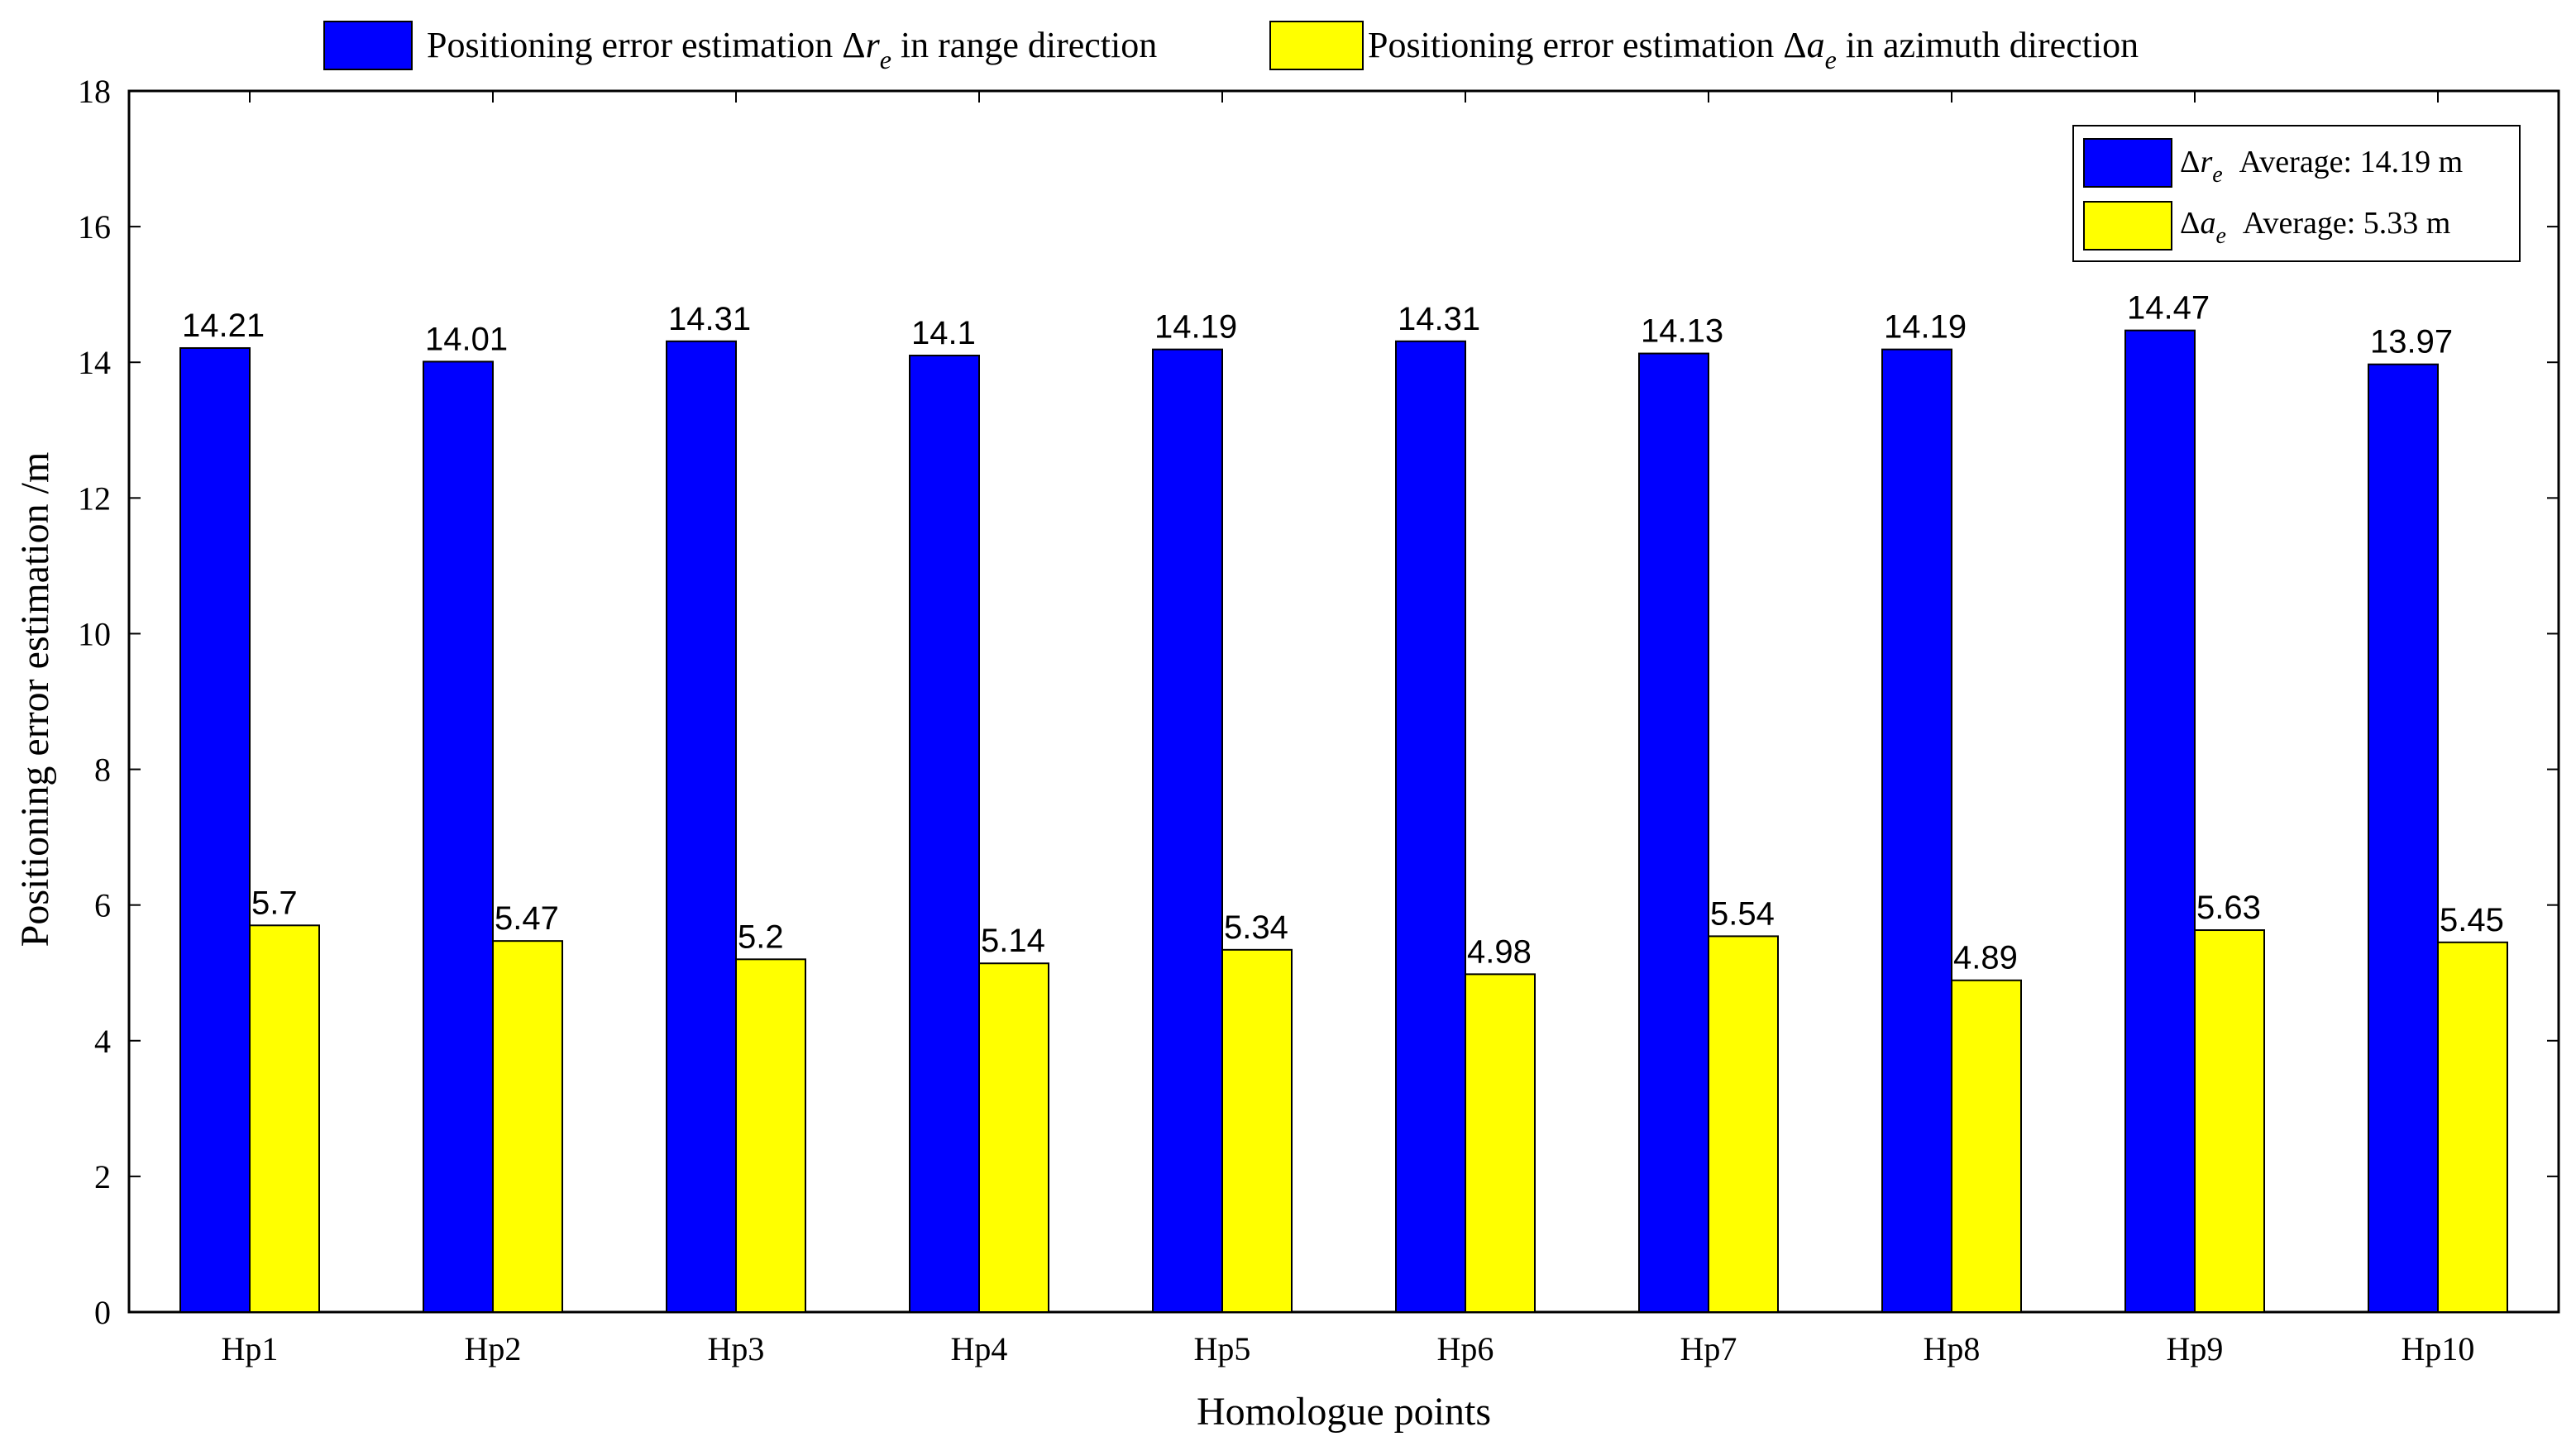  What do you see at coordinates (223, 326) in the screenshot?
I see `bar-label-range-hp1: 14.21` at bounding box center [223, 326].